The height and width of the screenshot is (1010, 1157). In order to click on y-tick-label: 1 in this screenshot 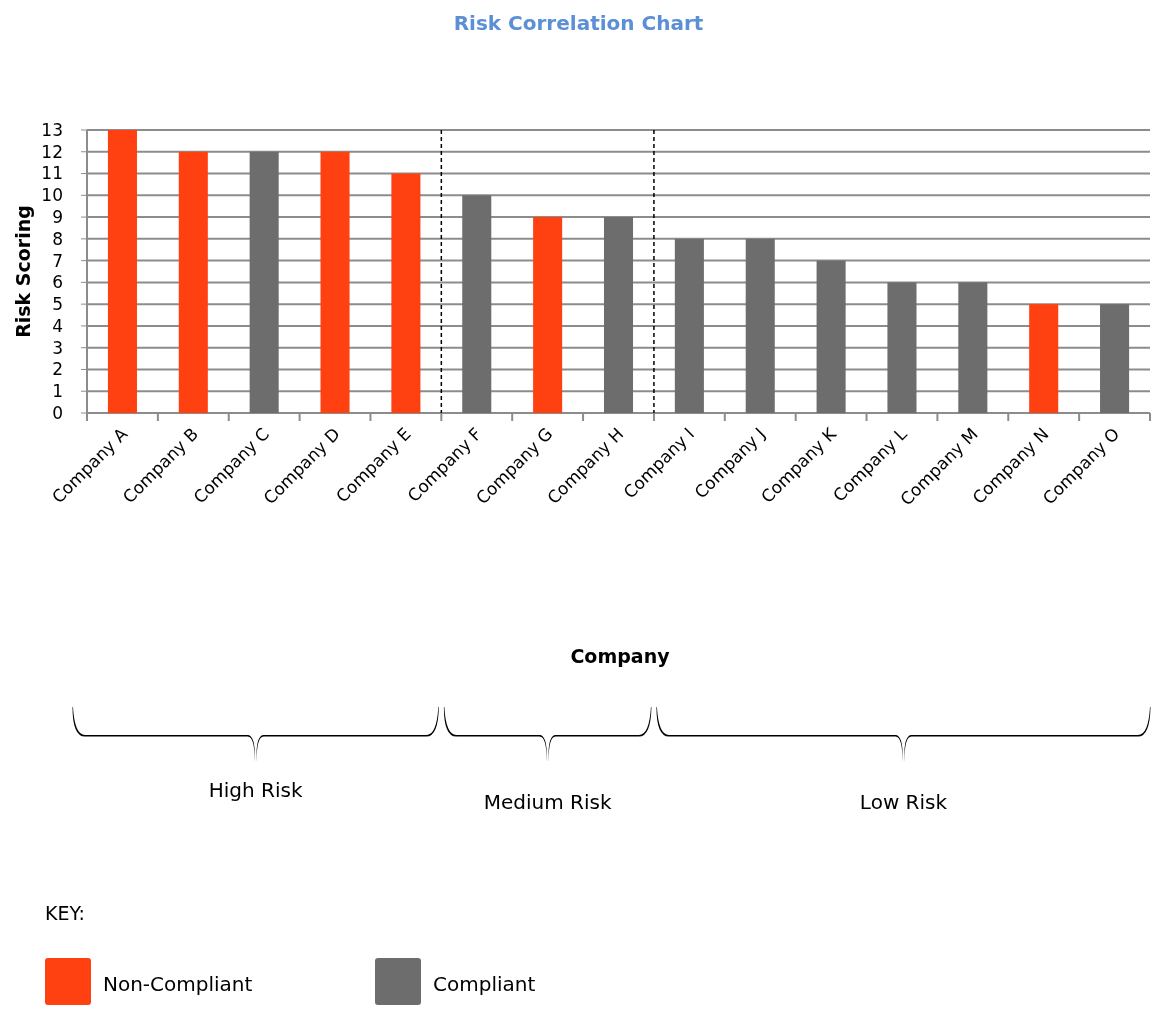, I will do `click(57, 391)`.